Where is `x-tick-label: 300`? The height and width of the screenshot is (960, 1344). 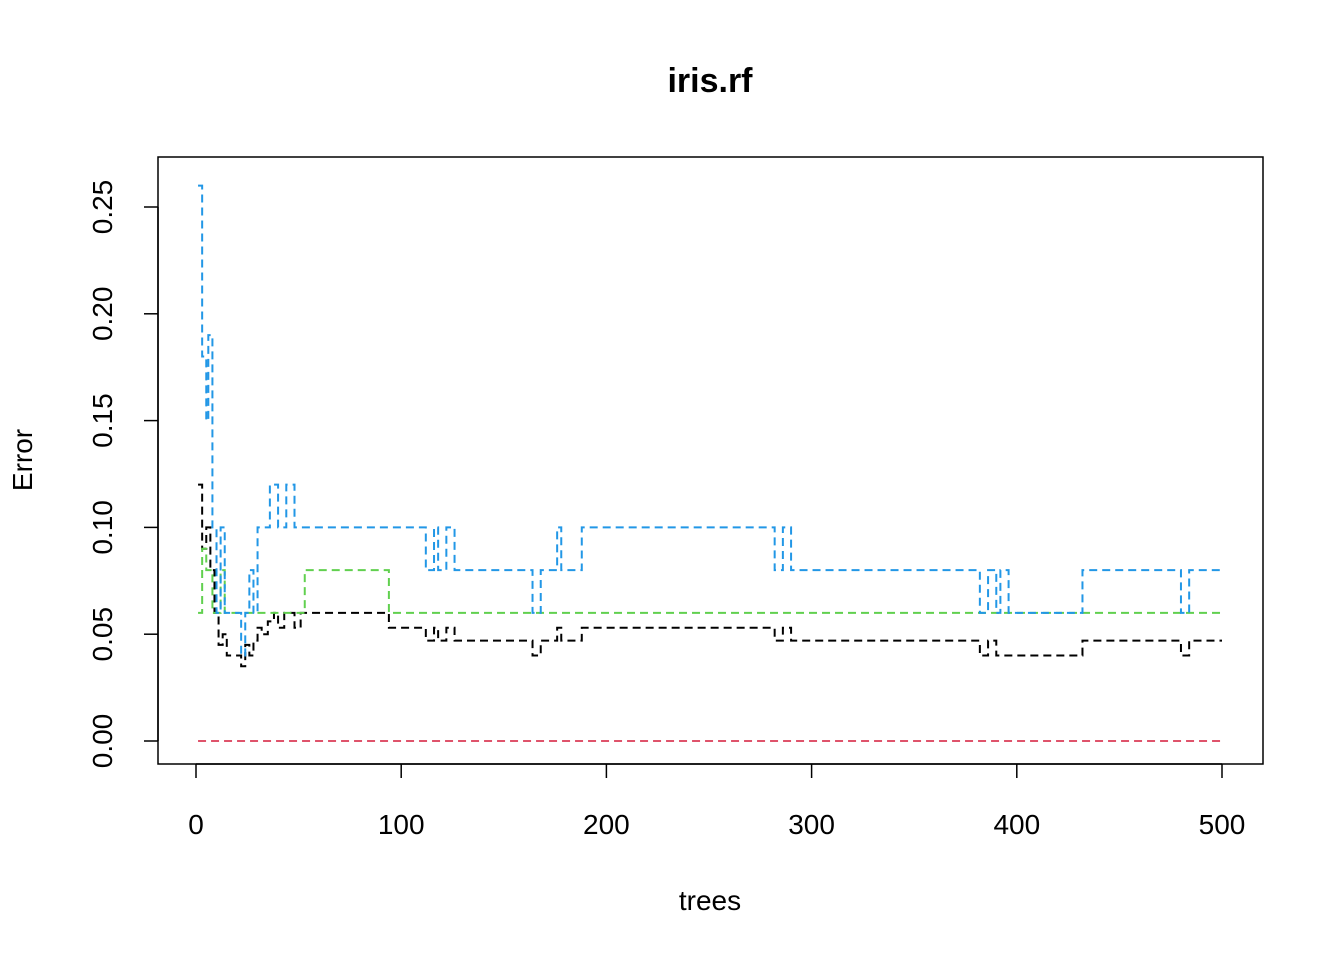
x-tick-label: 300 is located at coordinates (811, 824).